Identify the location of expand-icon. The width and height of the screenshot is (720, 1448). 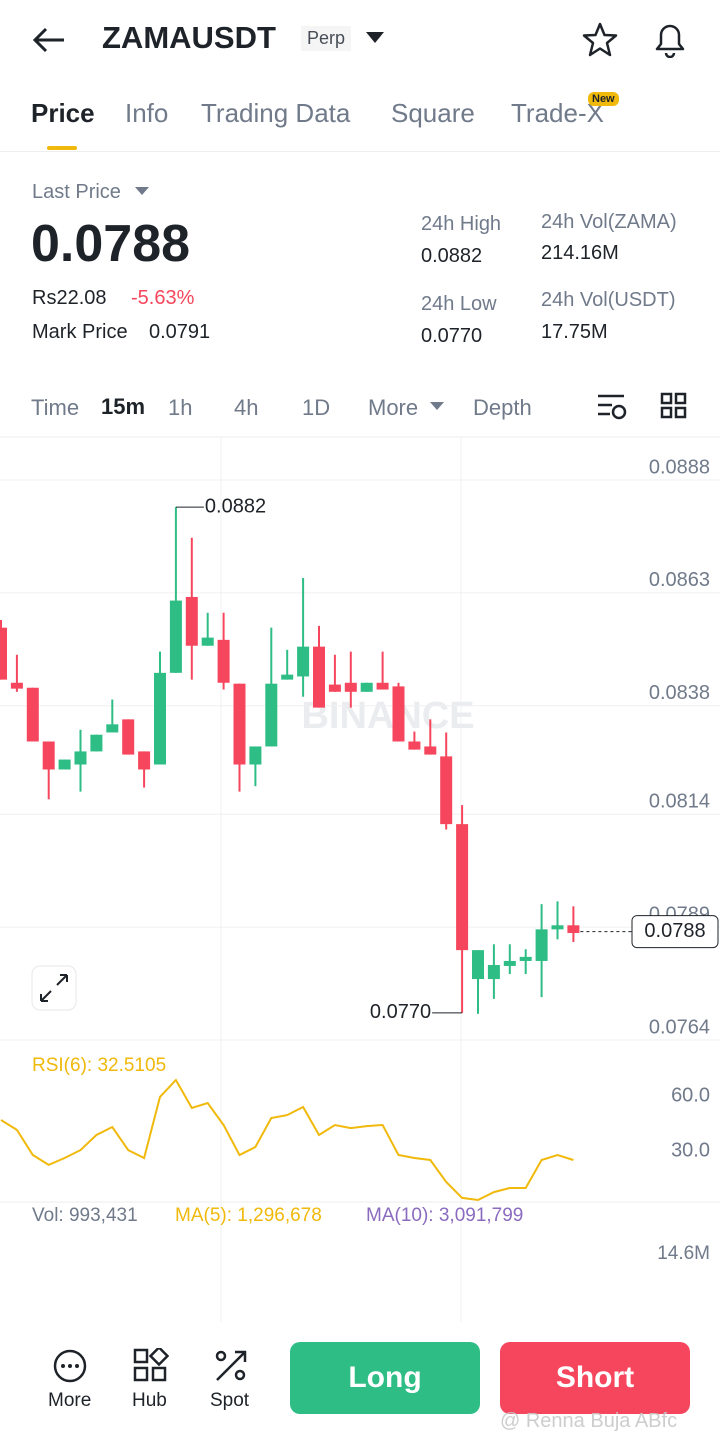
(54, 988).